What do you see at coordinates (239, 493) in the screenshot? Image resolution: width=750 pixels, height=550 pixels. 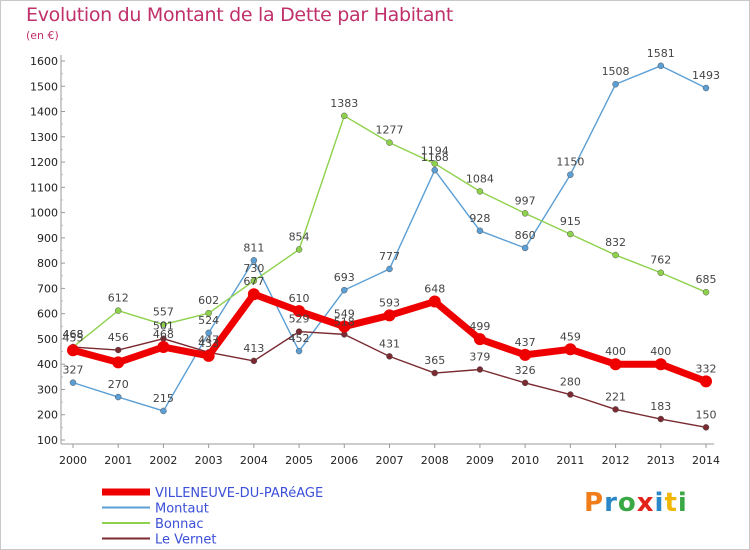 I see `legend-label: VILLENEUVE-DU-PARéAGE` at bounding box center [239, 493].